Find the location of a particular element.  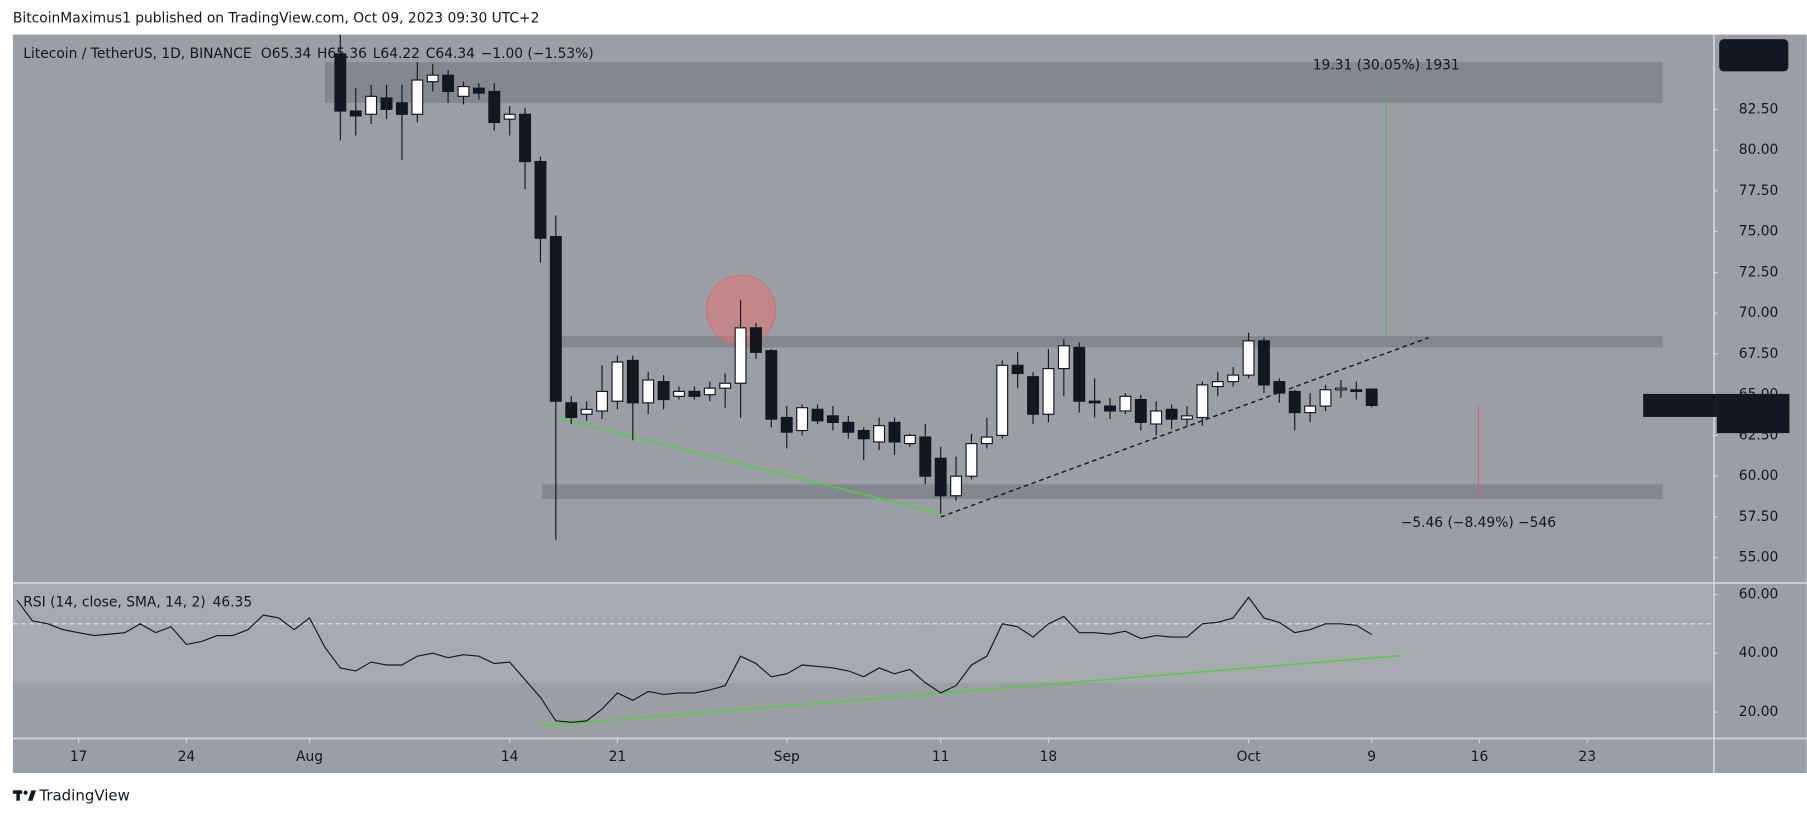

y-tick-label: 82.50 is located at coordinates (1759, 109).